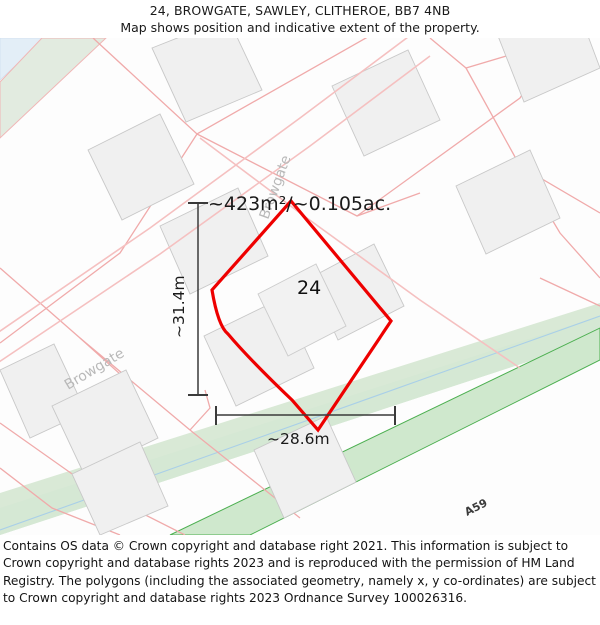 This screenshot has height=625, width=600. Describe the element at coordinates (305, 427) in the screenshot. I see `horizontal-dimension: ~28.6m` at that location.